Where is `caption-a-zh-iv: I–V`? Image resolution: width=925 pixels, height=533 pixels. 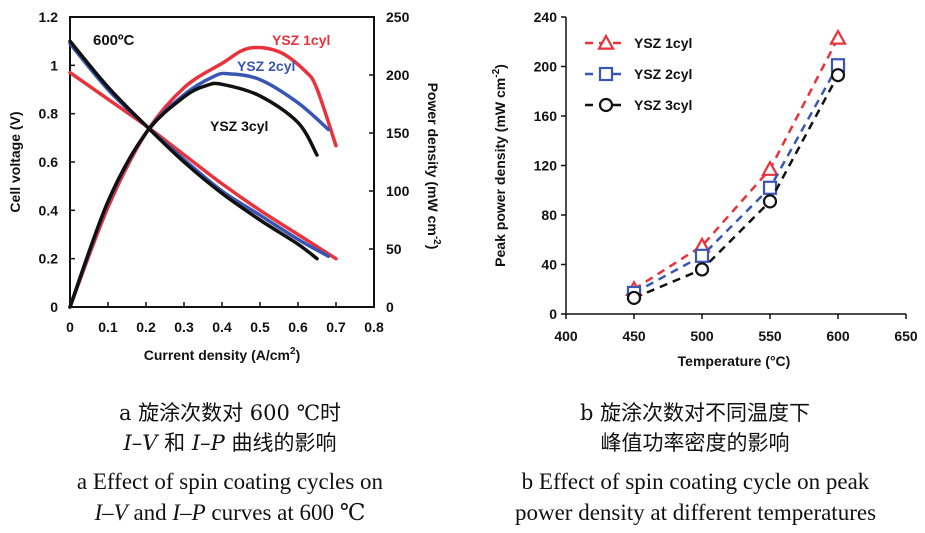
caption-a-zh-iv: I–V is located at coordinates (140, 443).